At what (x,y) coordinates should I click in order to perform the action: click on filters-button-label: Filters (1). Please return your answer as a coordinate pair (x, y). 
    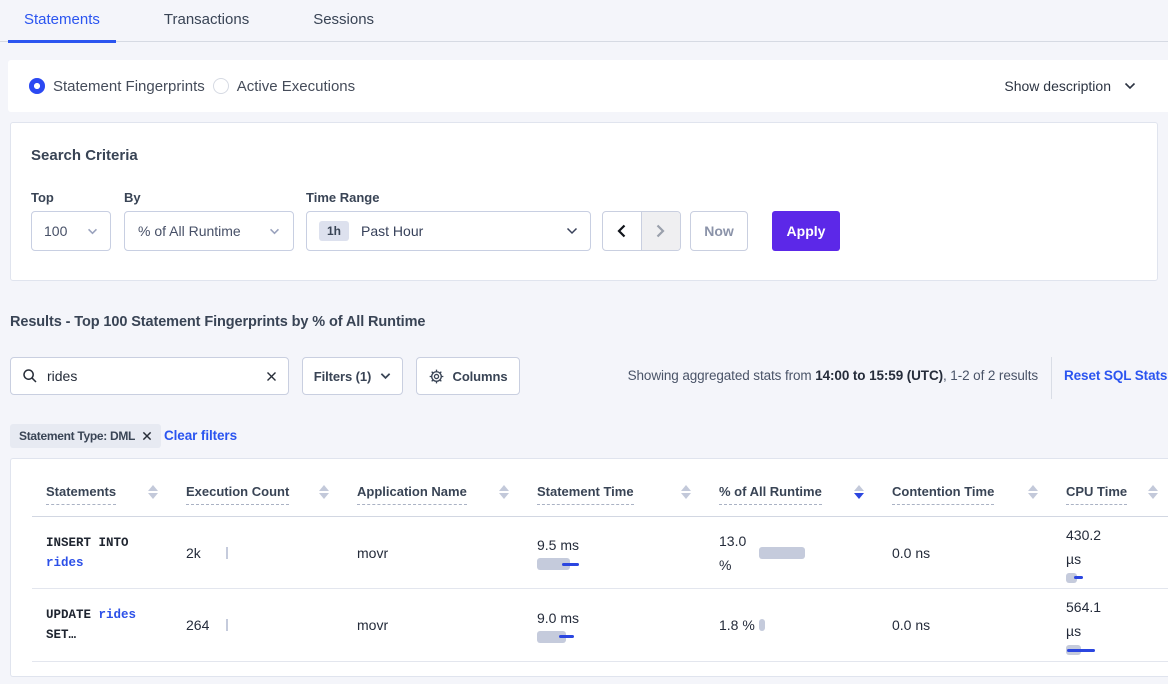
    Looking at the image, I should click on (342, 376).